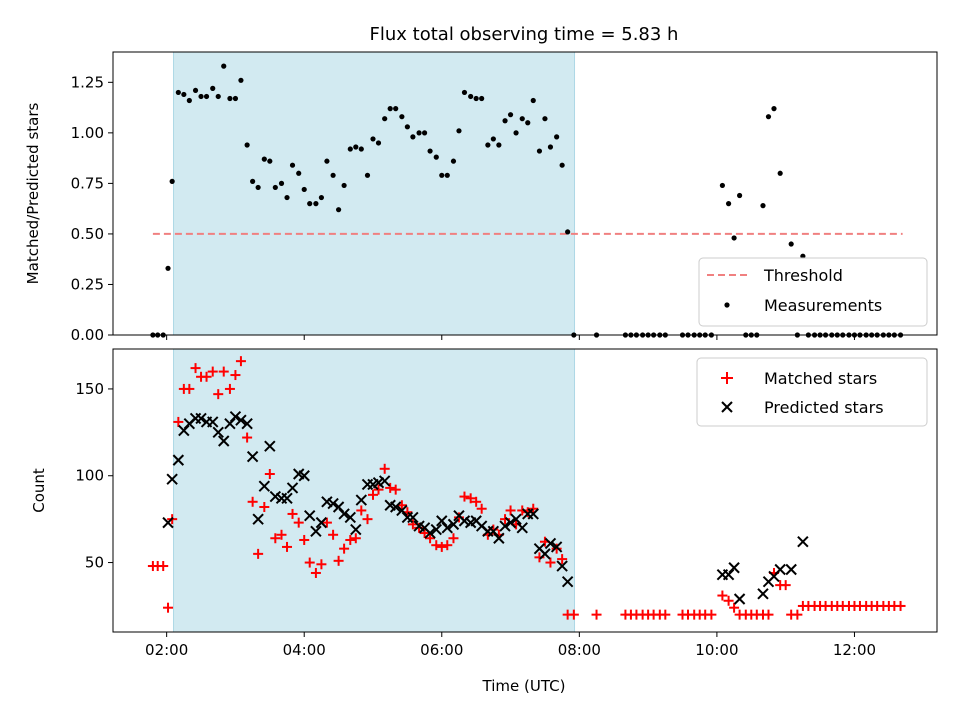 This screenshot has width=960, height=720. I want to click on top-y-axis-label: Matched/Predicted stars, so click(33, 194).